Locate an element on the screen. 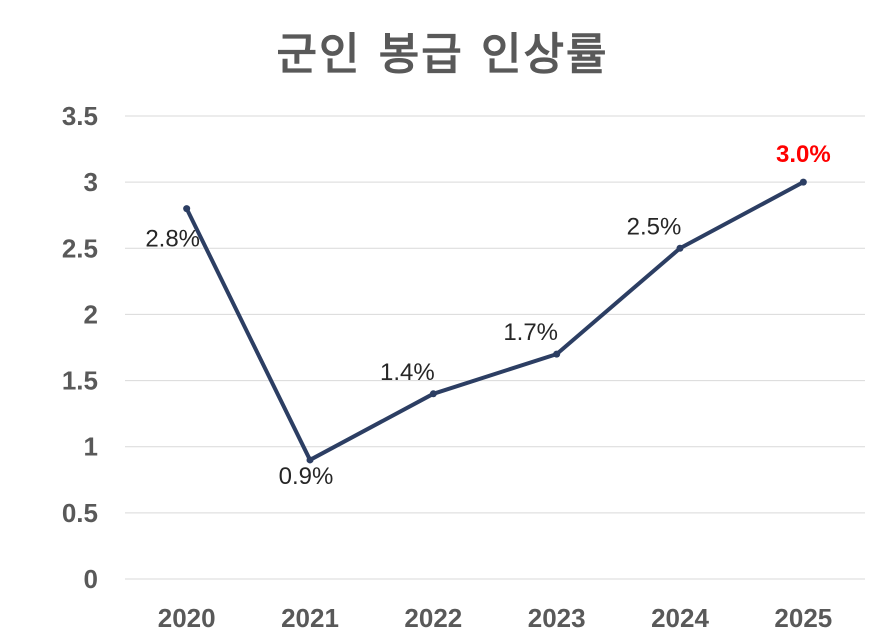 This screenshot has height=639, width=885. x-tick-label: 2025 is located at coordinates (803, 618).